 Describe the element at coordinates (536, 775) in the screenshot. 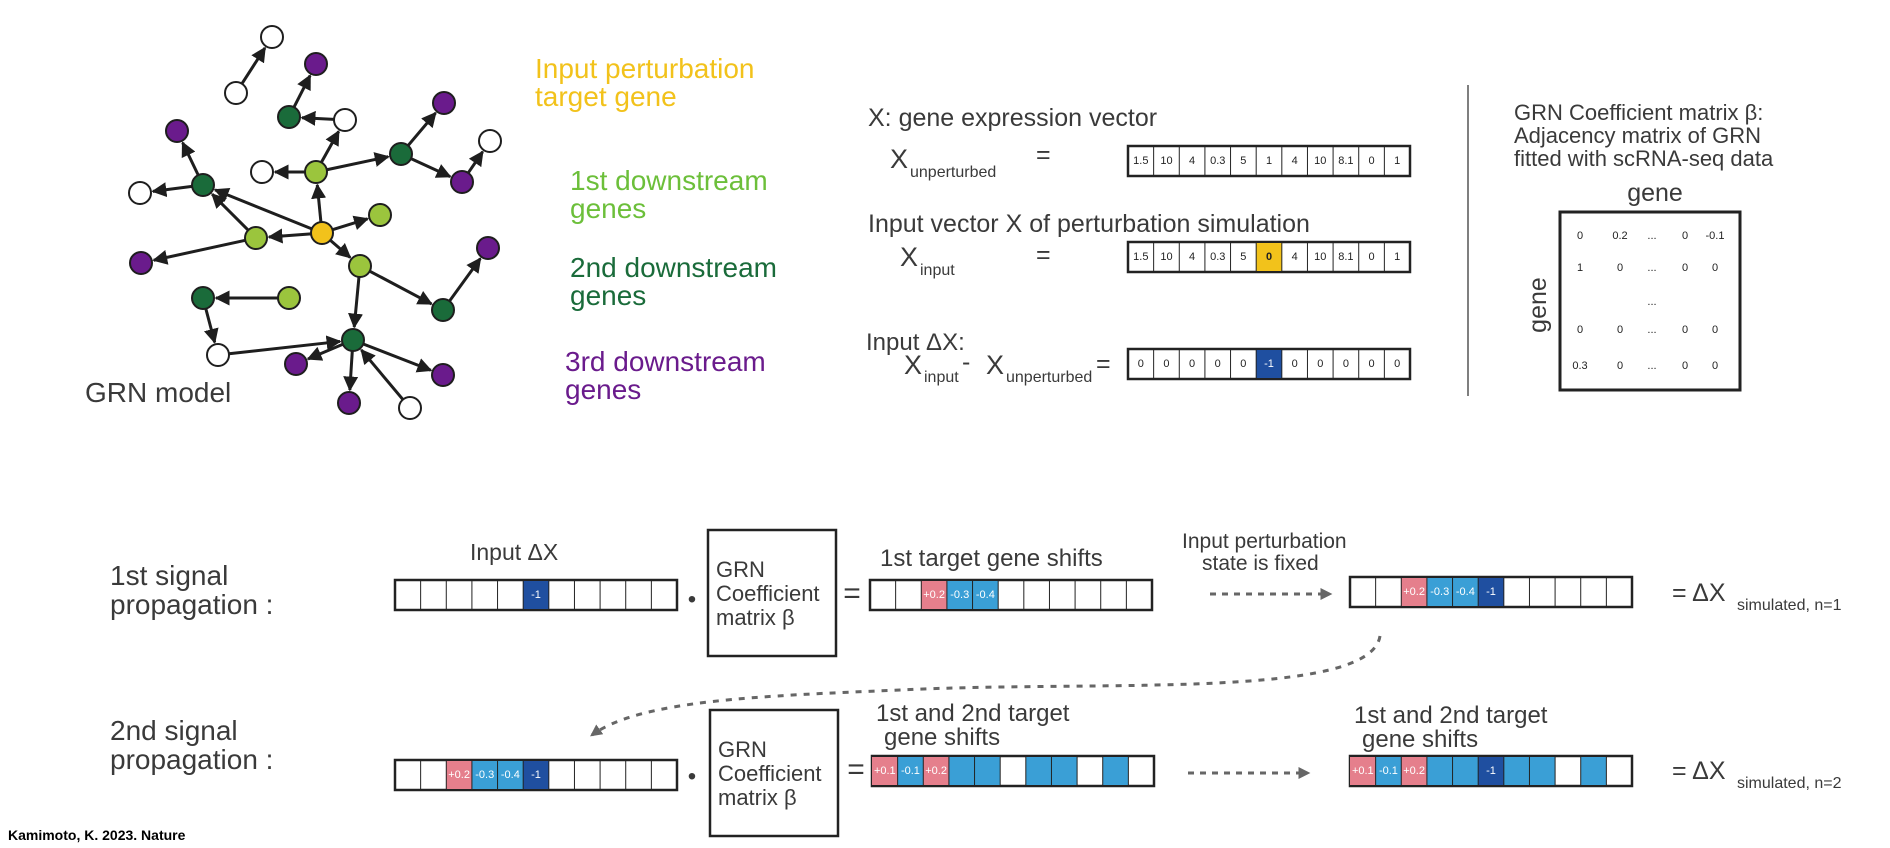

I see `vector-cell-value: -1` at that location.